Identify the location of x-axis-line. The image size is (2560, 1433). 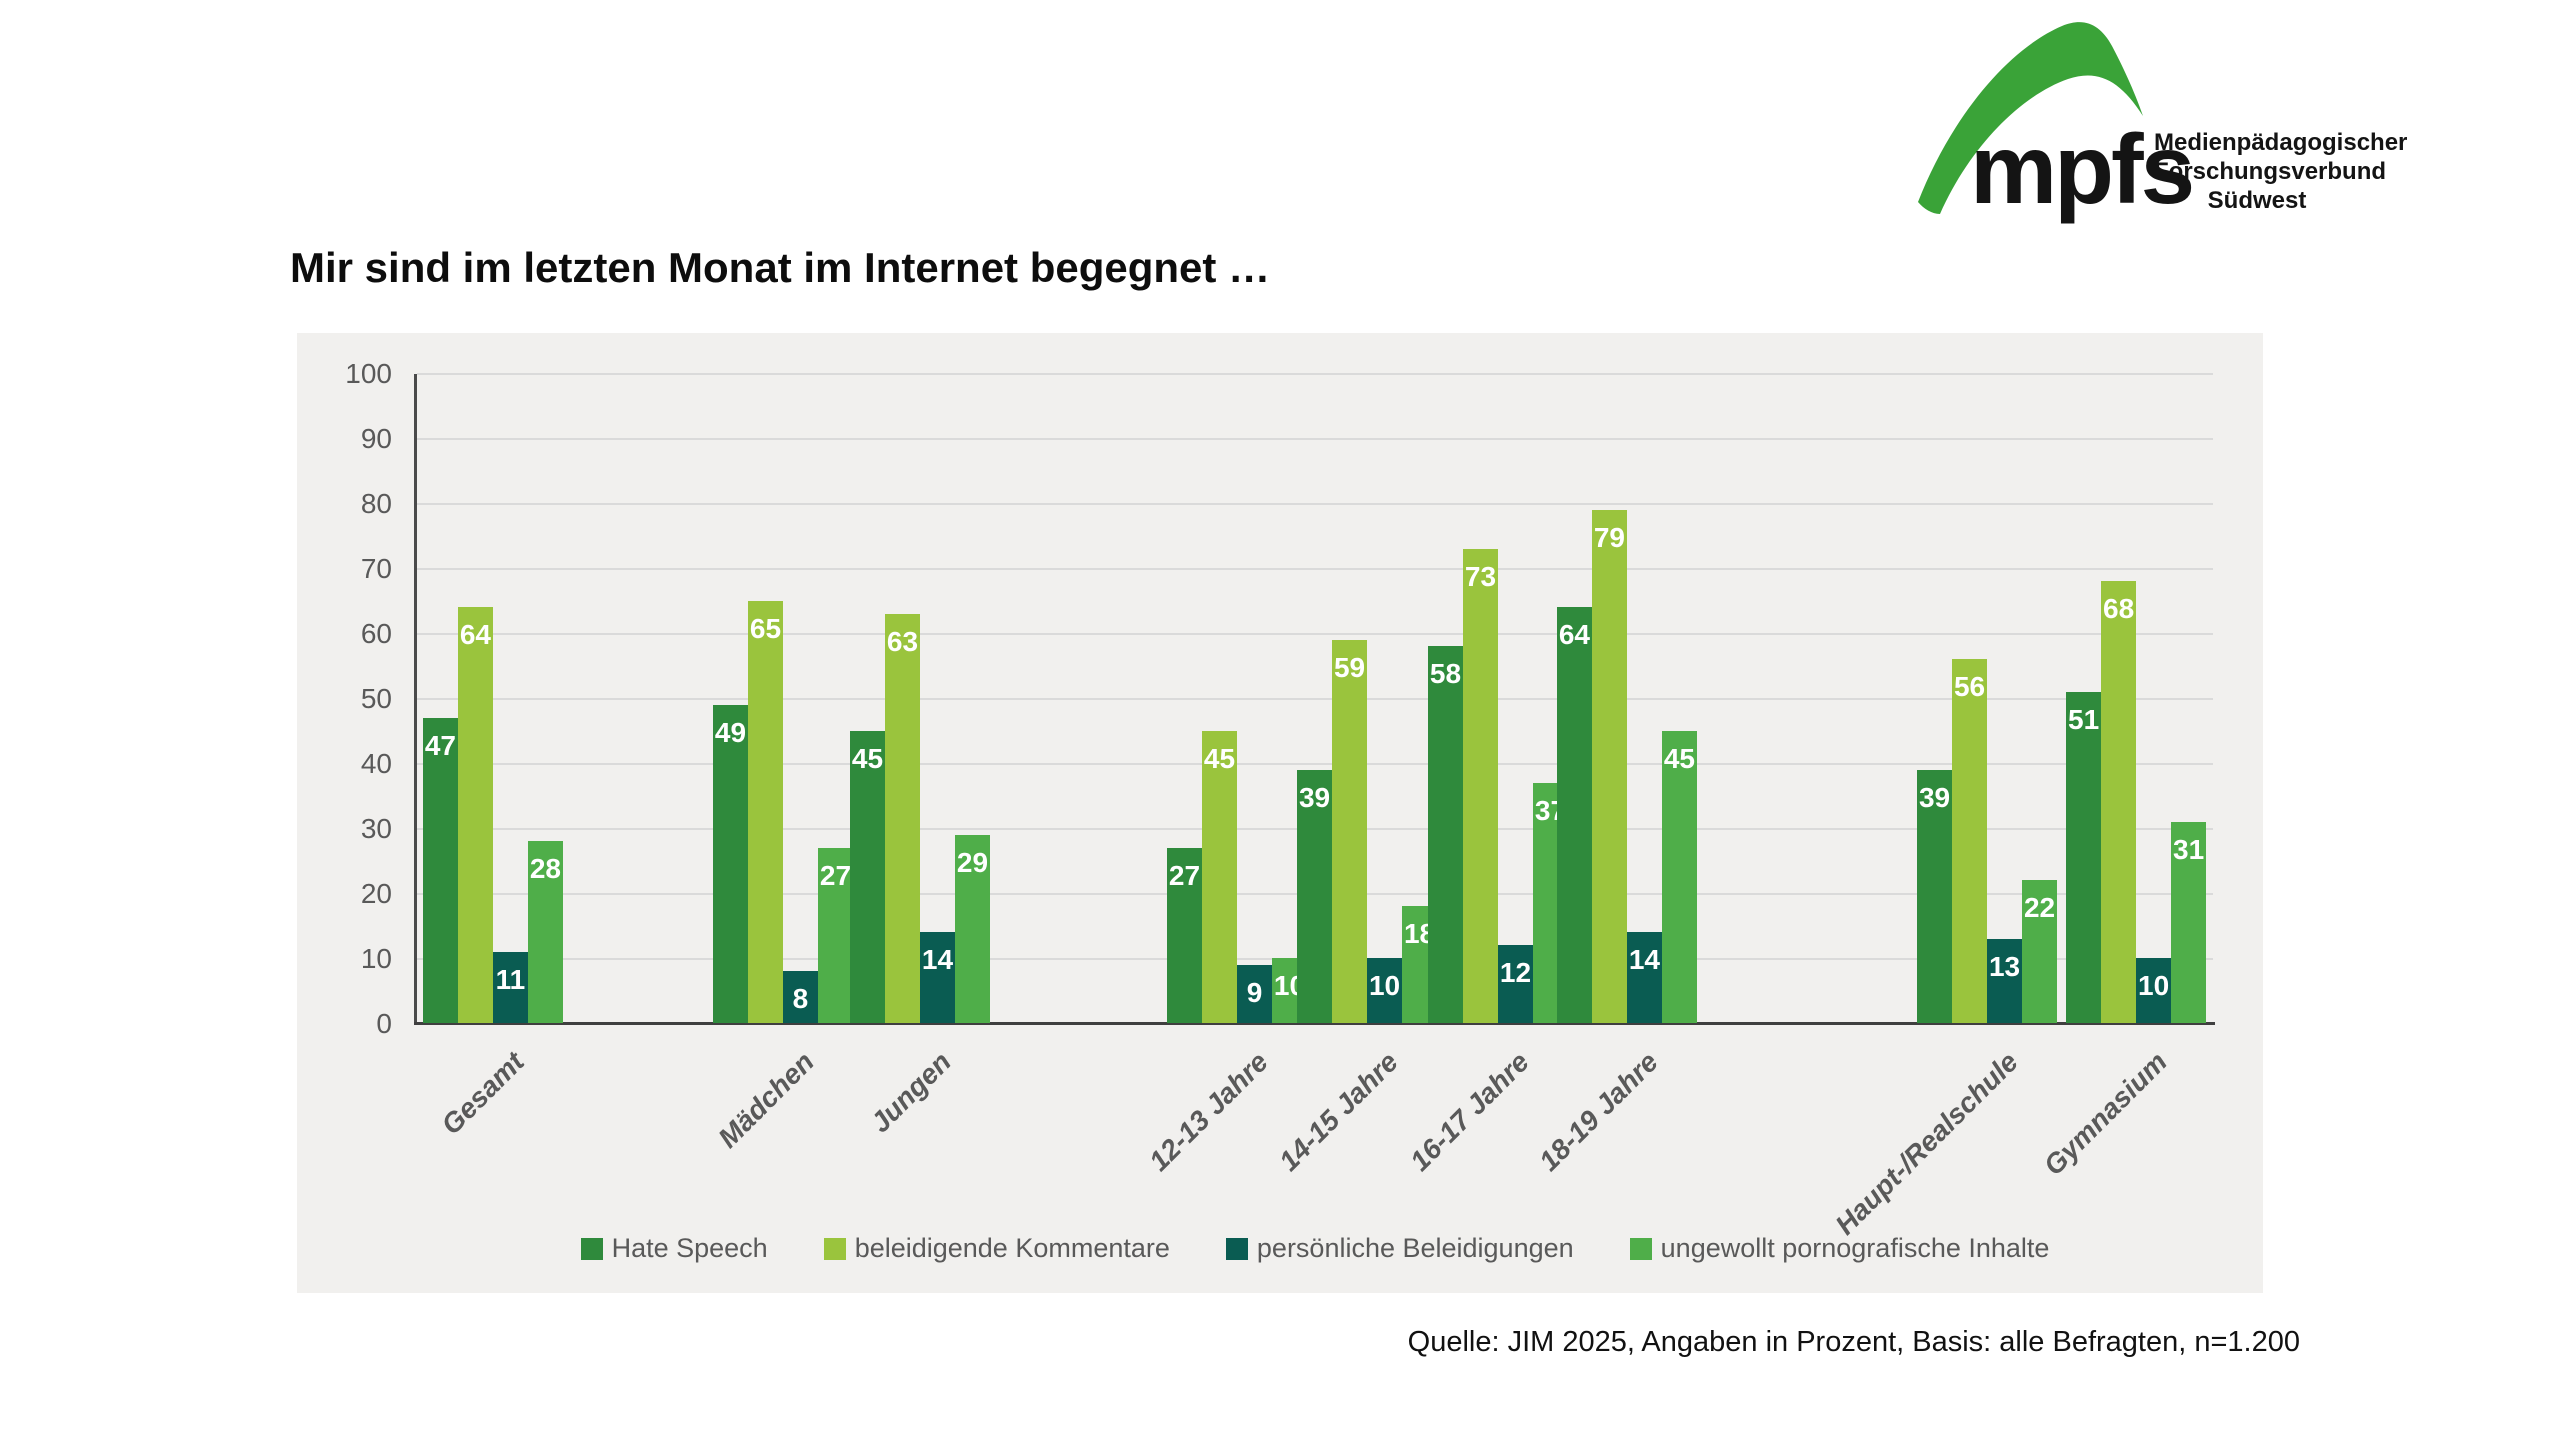
(1314, 1023).